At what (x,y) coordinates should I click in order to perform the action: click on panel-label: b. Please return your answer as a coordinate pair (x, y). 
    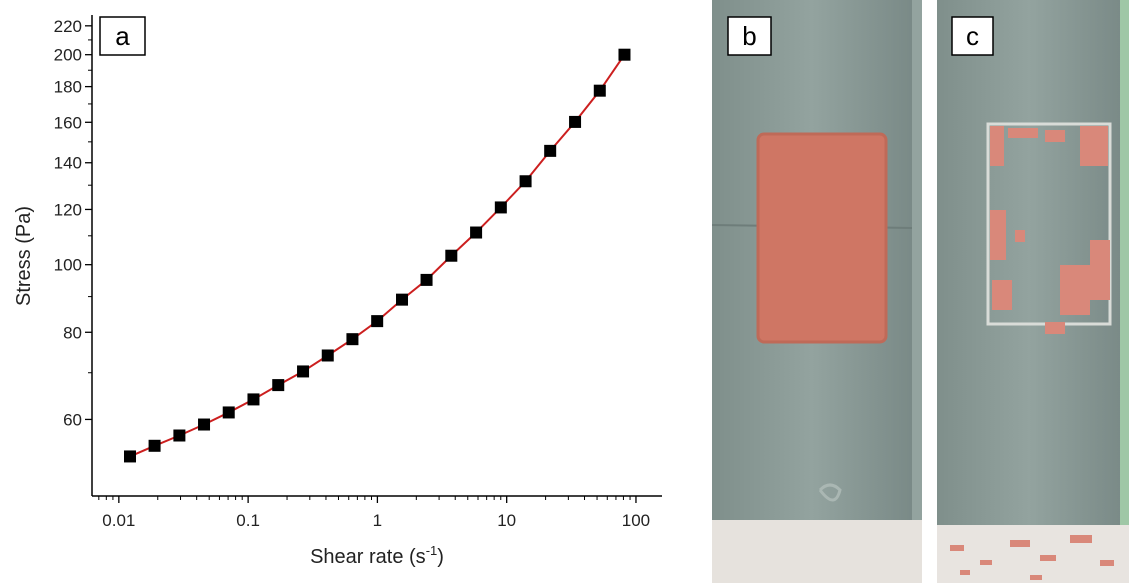
    Looking at the image, I should click on (749, 36).